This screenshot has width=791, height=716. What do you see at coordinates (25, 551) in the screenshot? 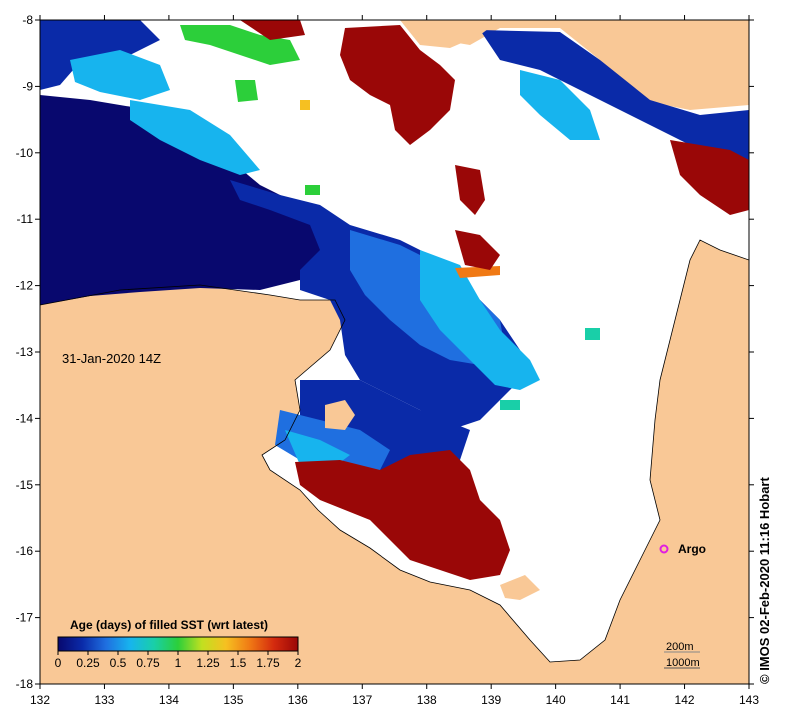
I see `y-tick-label: -16` at bounding box center [25, 551].